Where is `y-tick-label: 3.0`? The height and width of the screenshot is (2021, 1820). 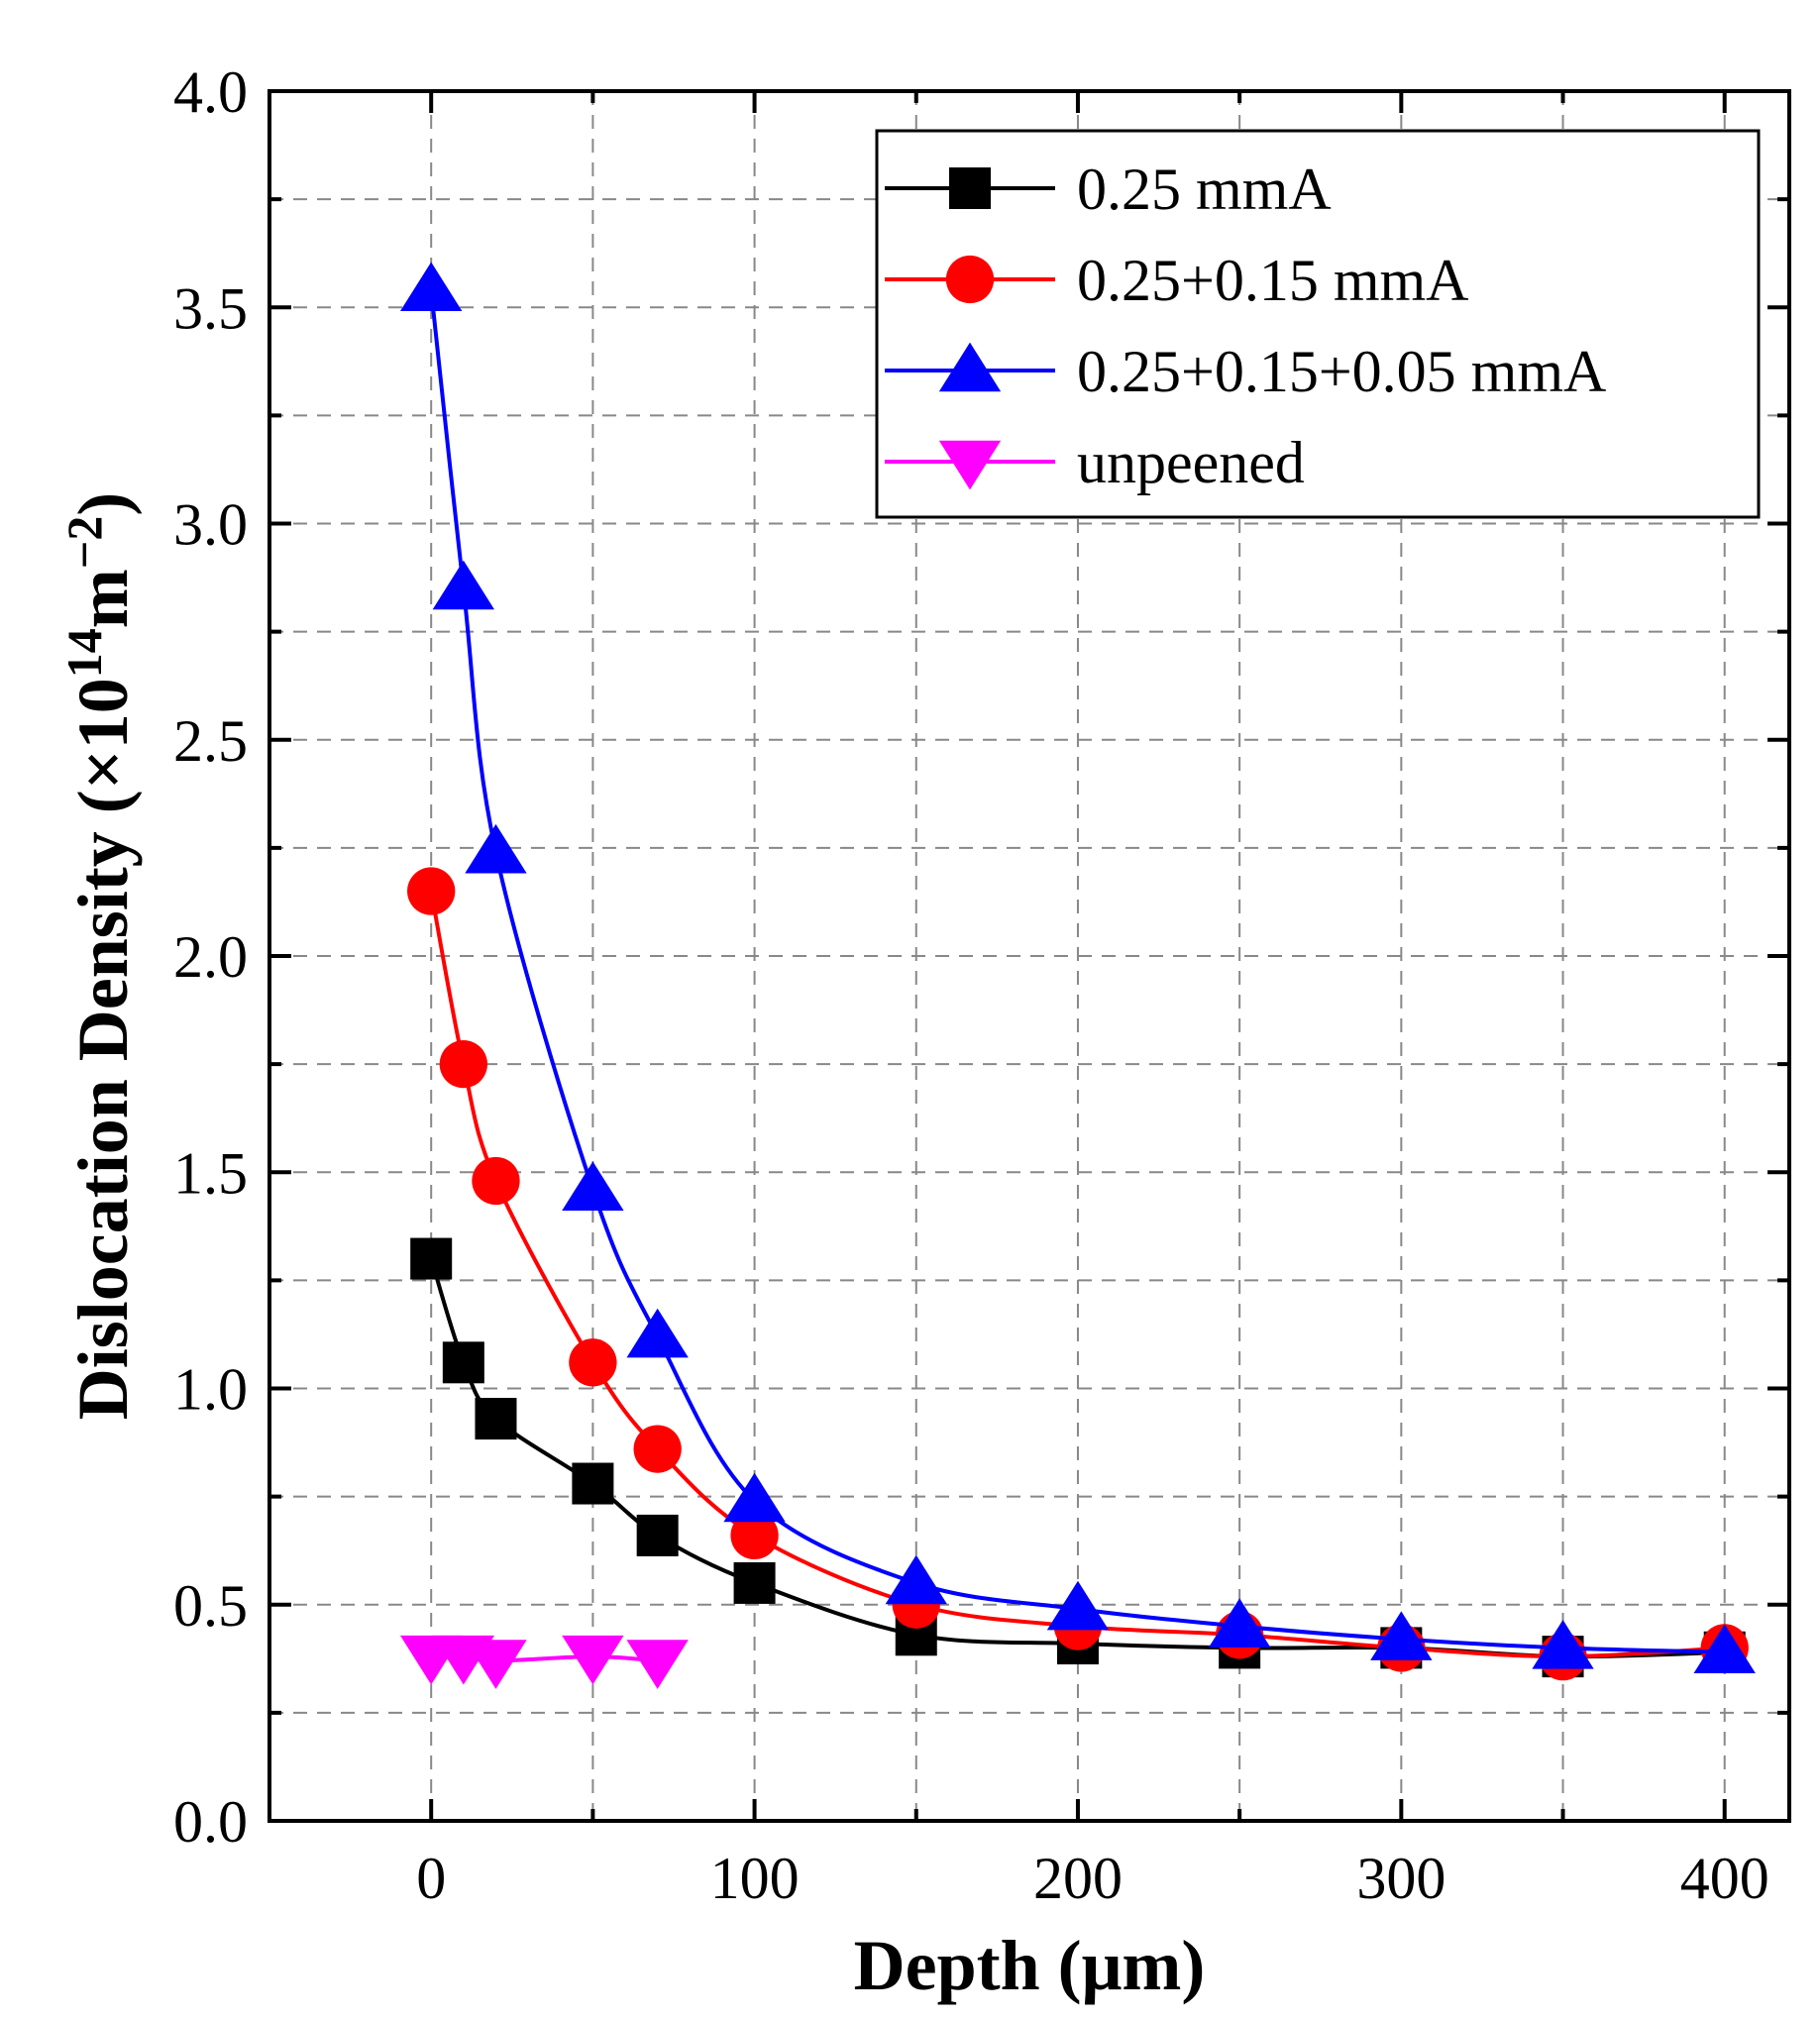
y-tick-label: 3.0 is located at coordinates (210, 525).